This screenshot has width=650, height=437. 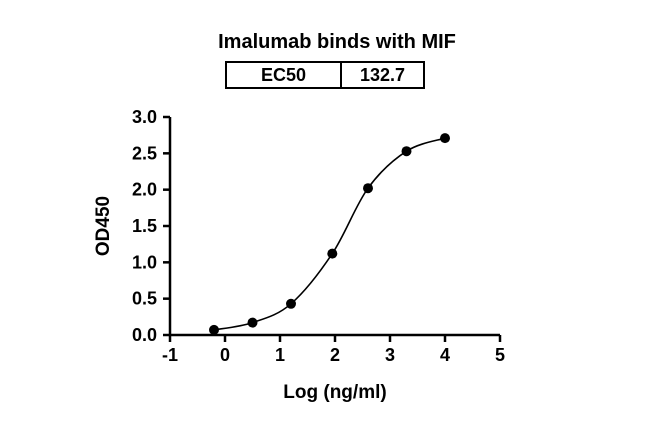 What do you see at coordinates (144, 299) in the screenshot?
I see `y-tick-label: 0.5` at bounding box center [144, 299].